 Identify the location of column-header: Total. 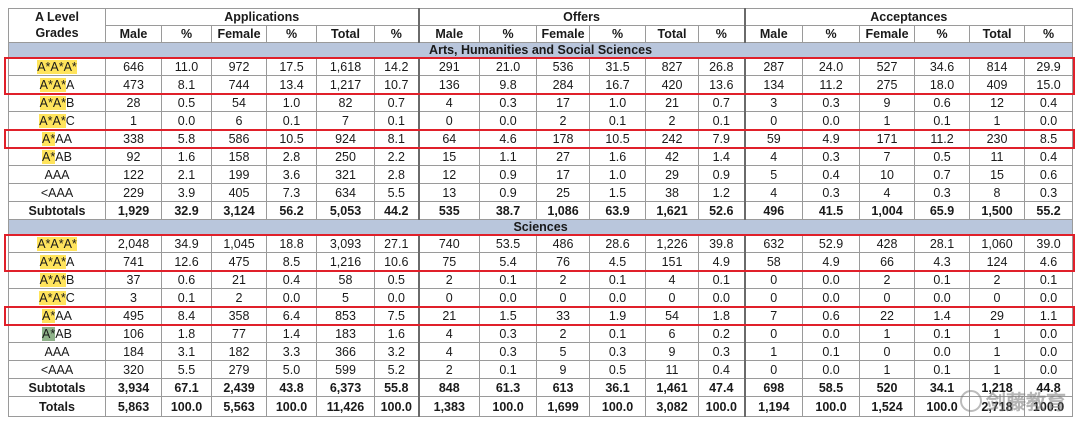
(997, 34).